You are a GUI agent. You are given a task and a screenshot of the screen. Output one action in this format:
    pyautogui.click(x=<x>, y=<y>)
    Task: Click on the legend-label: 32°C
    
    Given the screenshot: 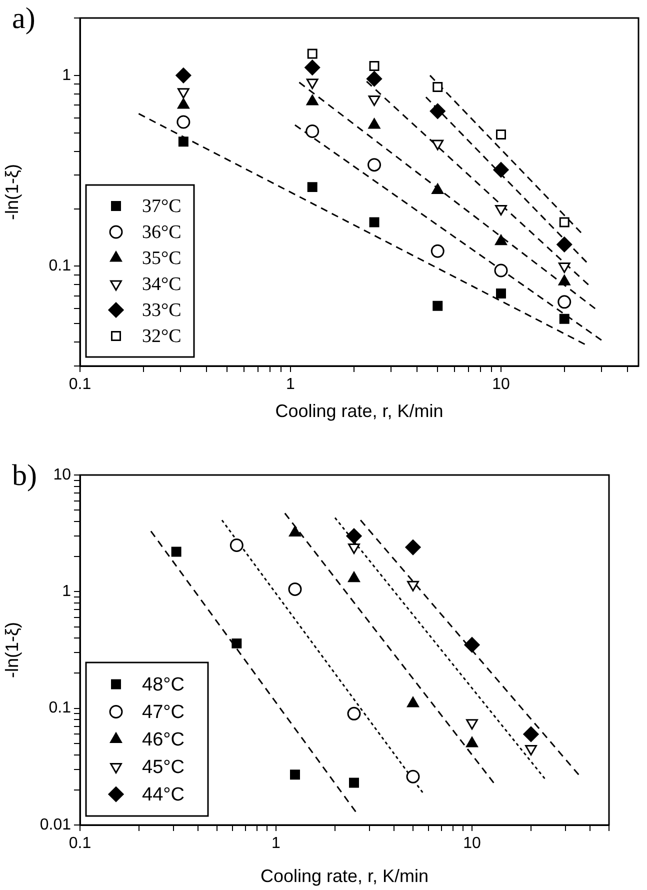 What is the action you would take?
    pyautogui.click(x=162, y=336)
    